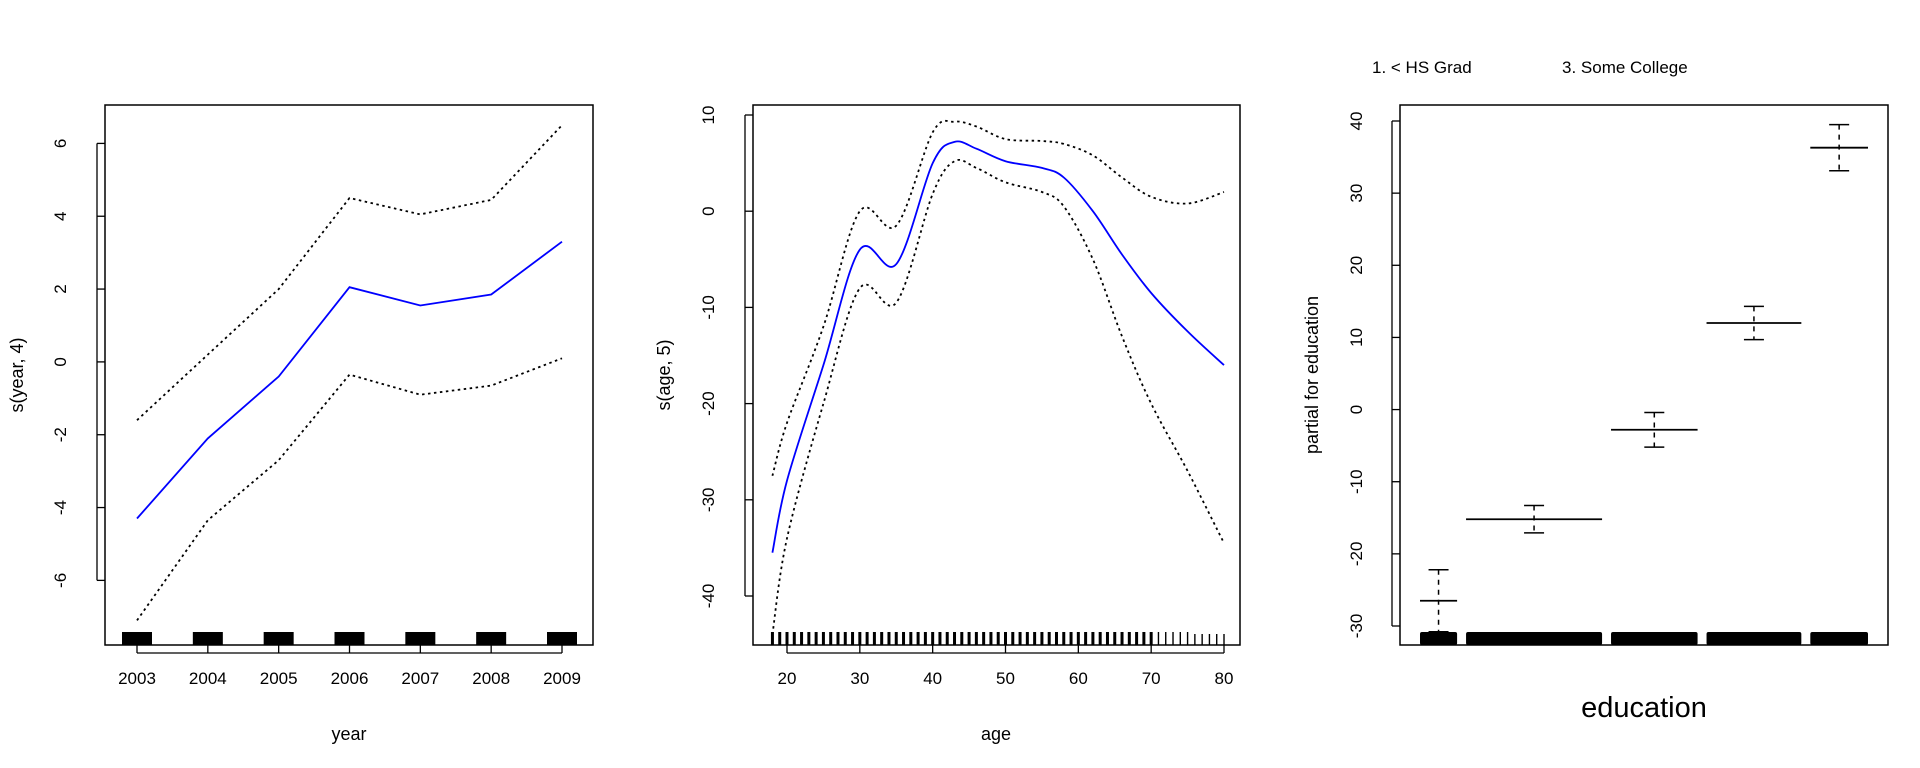 The width and height of the screenshot is (1920, 768). What do you see at coordinates (17, 374) in the screenshot?
I see `y-axis-label: s(year, 4)` at bounding box center [17, 374].